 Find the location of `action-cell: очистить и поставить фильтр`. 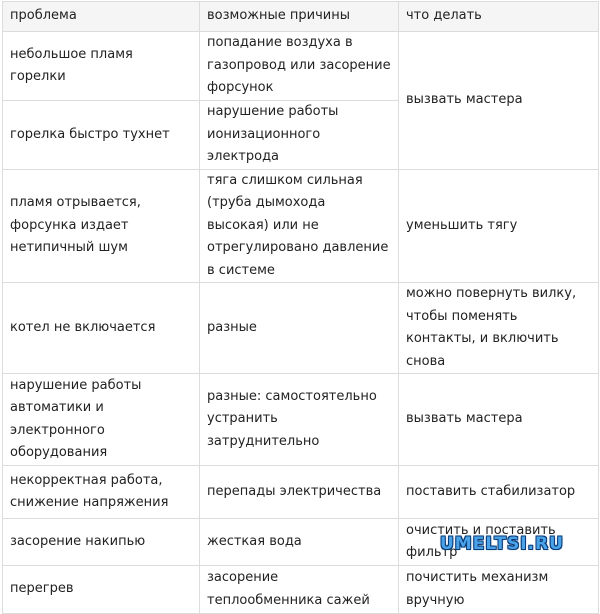

action-cell: очистить и поставить фильтр is located at coordinates (498, 542).